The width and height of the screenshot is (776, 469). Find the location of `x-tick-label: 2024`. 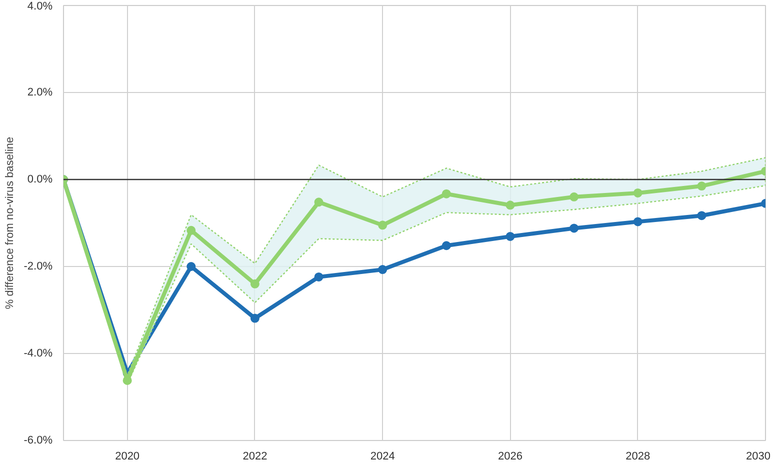

x-tick-label: 2024 is located at coordinates (382, 456).